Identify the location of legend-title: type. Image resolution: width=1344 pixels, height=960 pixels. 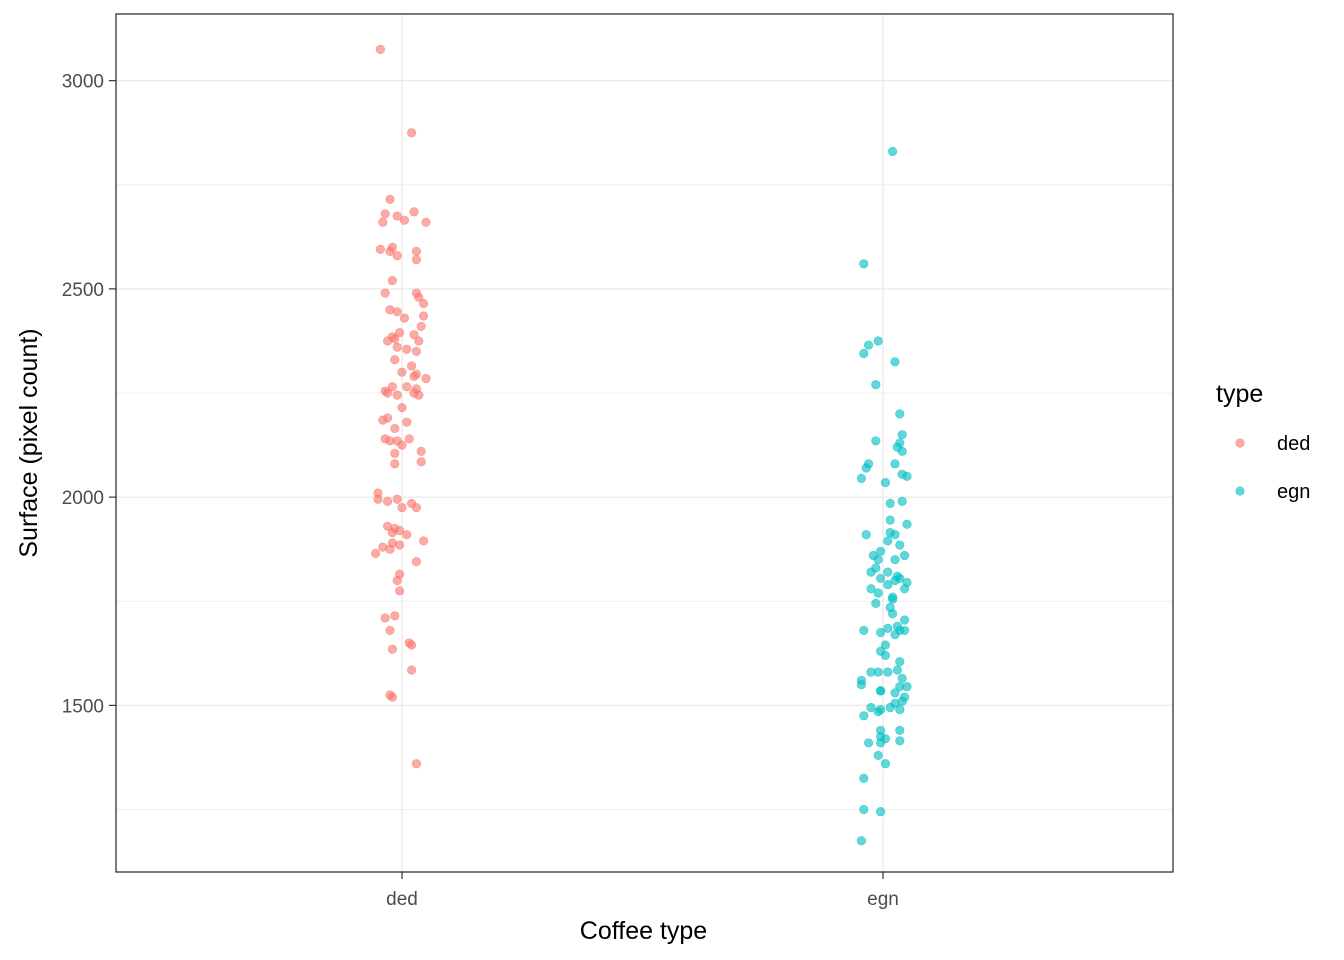
(1239, 394).